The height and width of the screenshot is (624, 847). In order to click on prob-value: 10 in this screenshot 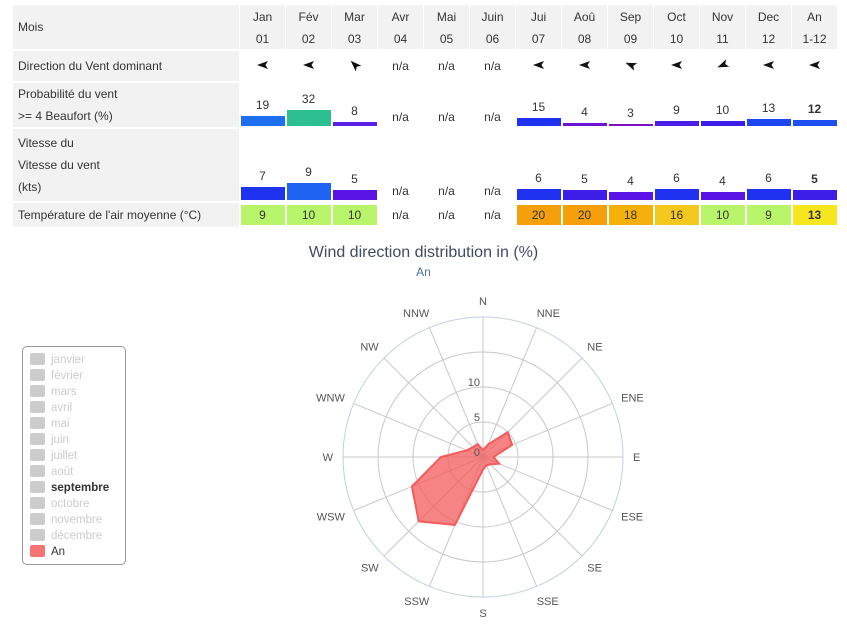, I will do `click(722, 110)`.